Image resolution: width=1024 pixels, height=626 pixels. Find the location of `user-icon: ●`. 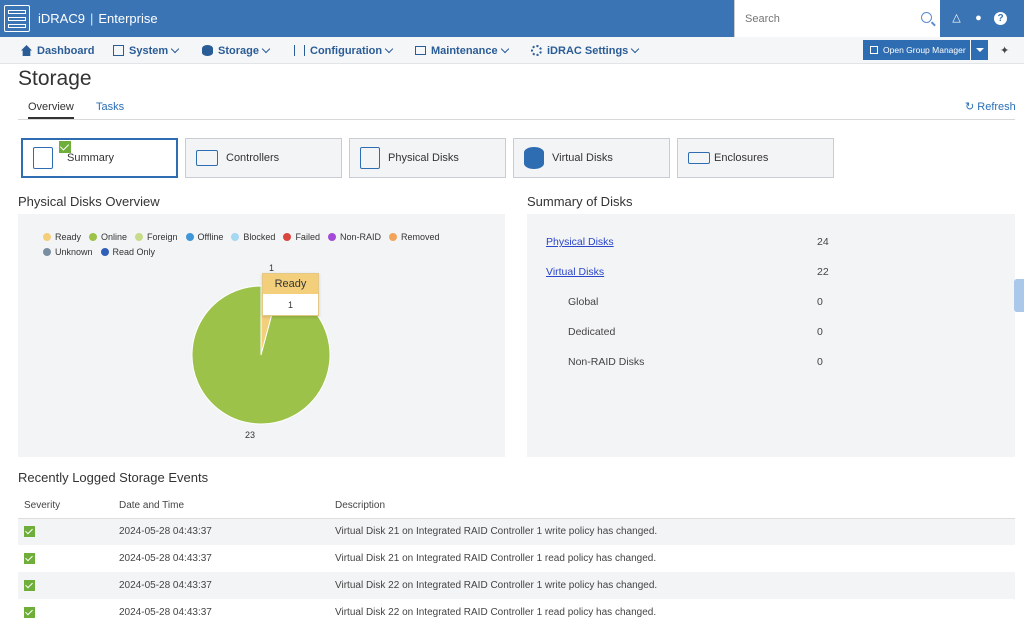

user-icon: ● is located at coordinates (978, 18).